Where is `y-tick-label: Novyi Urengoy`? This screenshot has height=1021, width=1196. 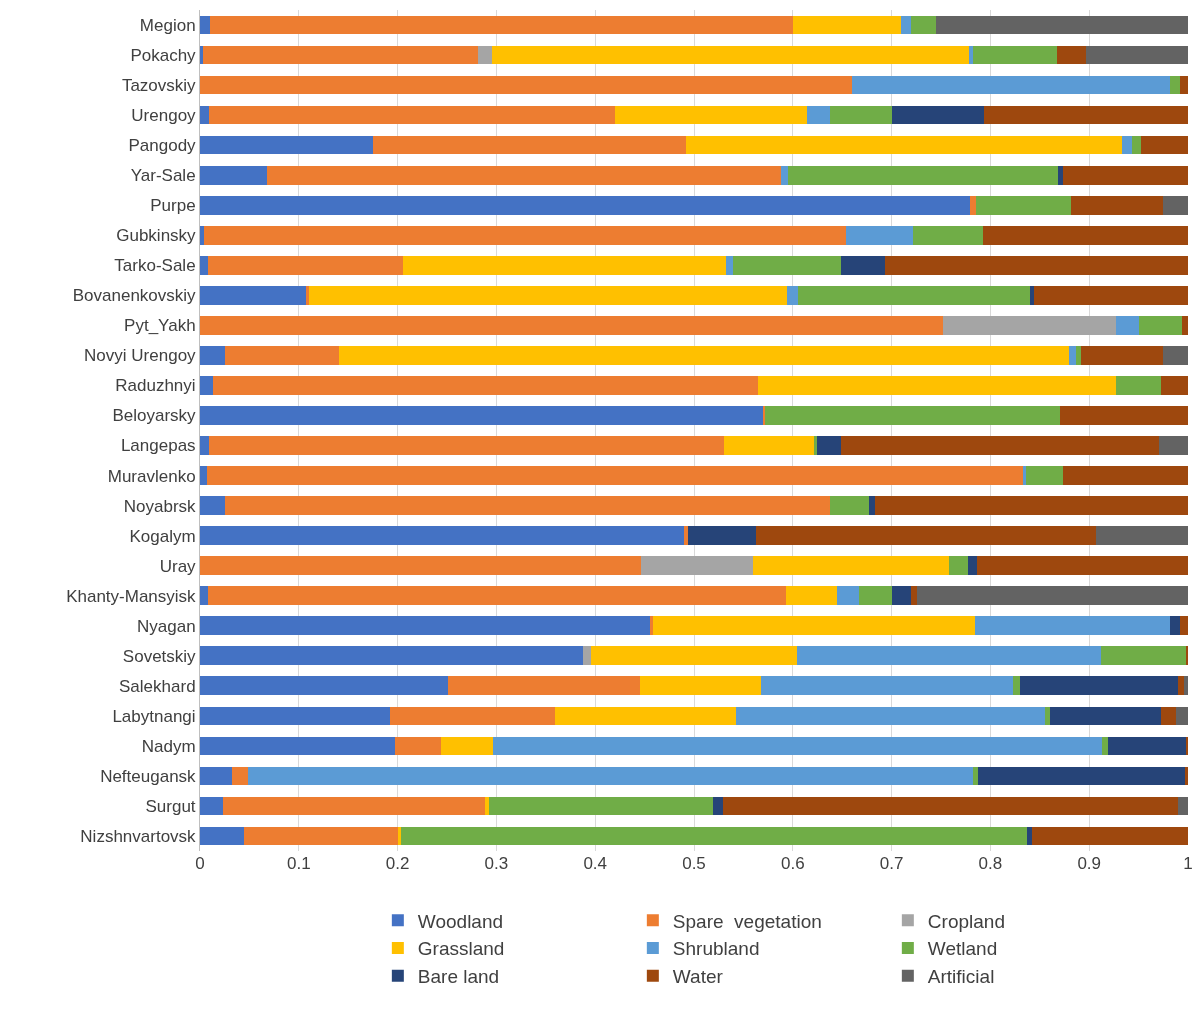 y-tick-label: Novyi Urengoy is located at coordinates (140, 356).